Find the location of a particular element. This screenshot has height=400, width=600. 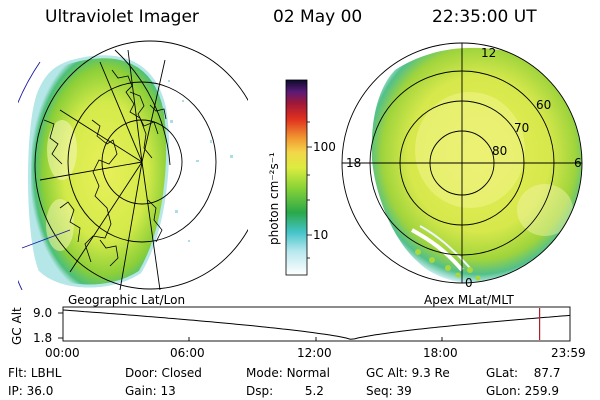

dsp-status: Dsp: 5.2 is located at coordinates (285, 391).